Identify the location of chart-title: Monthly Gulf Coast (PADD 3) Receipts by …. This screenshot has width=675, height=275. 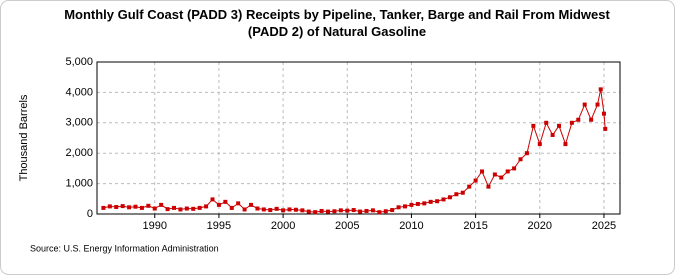
(337, 23).